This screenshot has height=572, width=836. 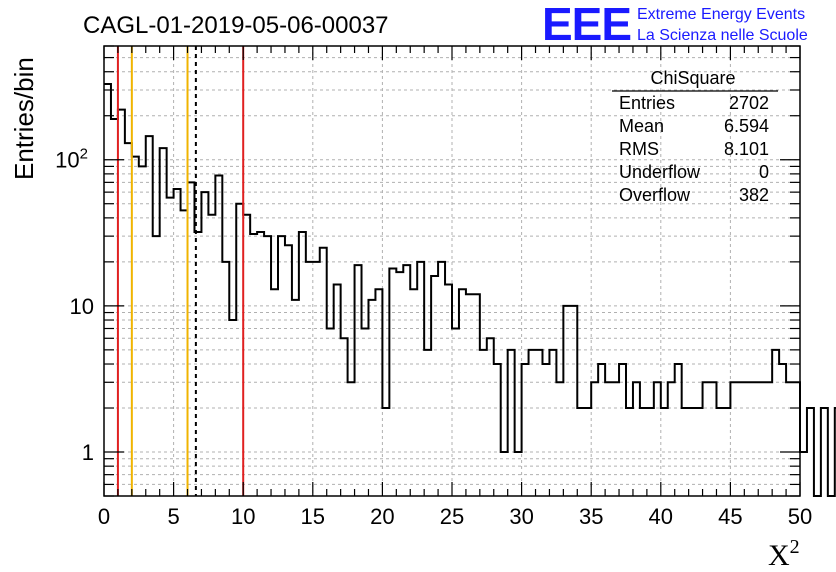 I want to click on stats-row-value: 0, so click(x=764, y=172).